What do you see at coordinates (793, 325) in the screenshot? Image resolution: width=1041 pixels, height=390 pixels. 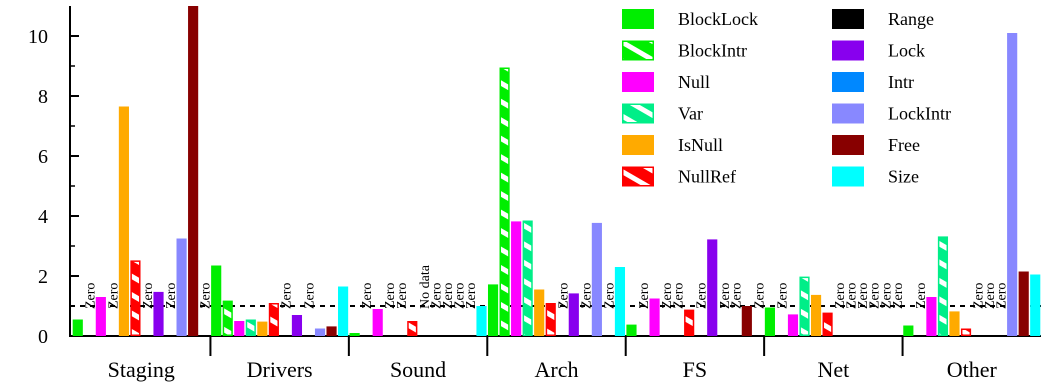 I see `bar-null-net` at bounding box center [793, 325].